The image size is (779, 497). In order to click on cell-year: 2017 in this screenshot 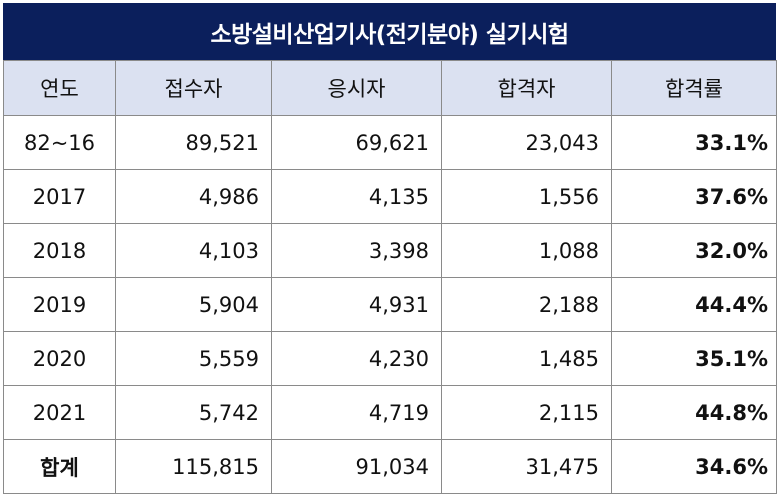, I will do `click(59, 196)`.